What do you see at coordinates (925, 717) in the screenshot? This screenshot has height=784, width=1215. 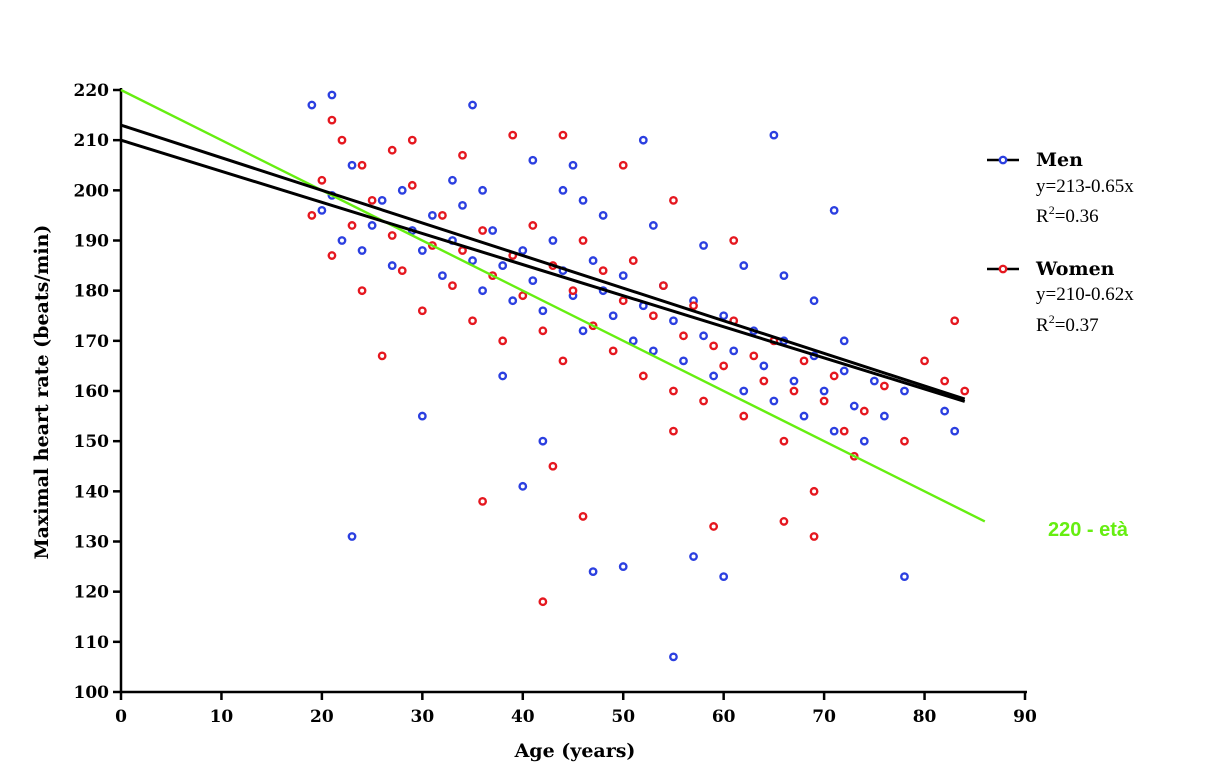 I see `x-tick-label: 80` at bounding box center [925, 717].